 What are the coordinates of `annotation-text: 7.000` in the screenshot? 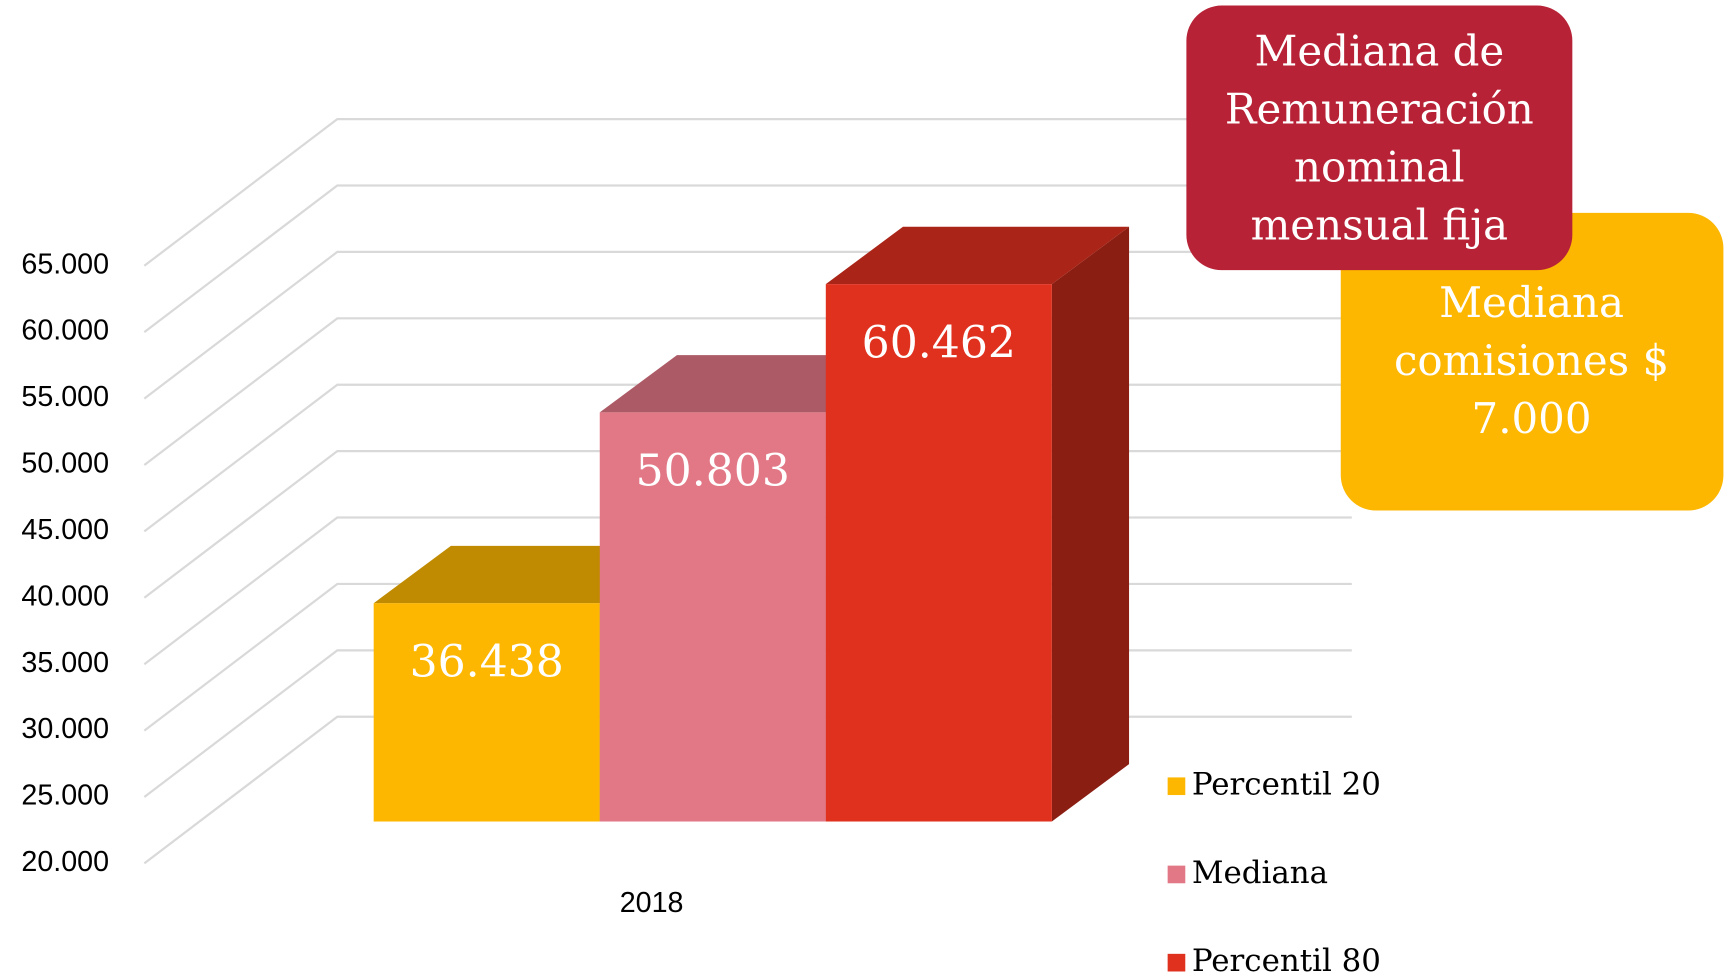 It's located at (1532, 418).